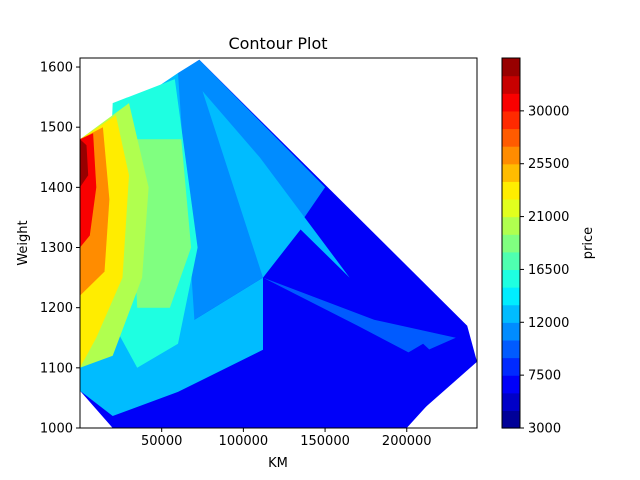  Describe the element at coordinates (548, 270) in the screenshot. I see `colorbar-tick-label: 16500` at that location.